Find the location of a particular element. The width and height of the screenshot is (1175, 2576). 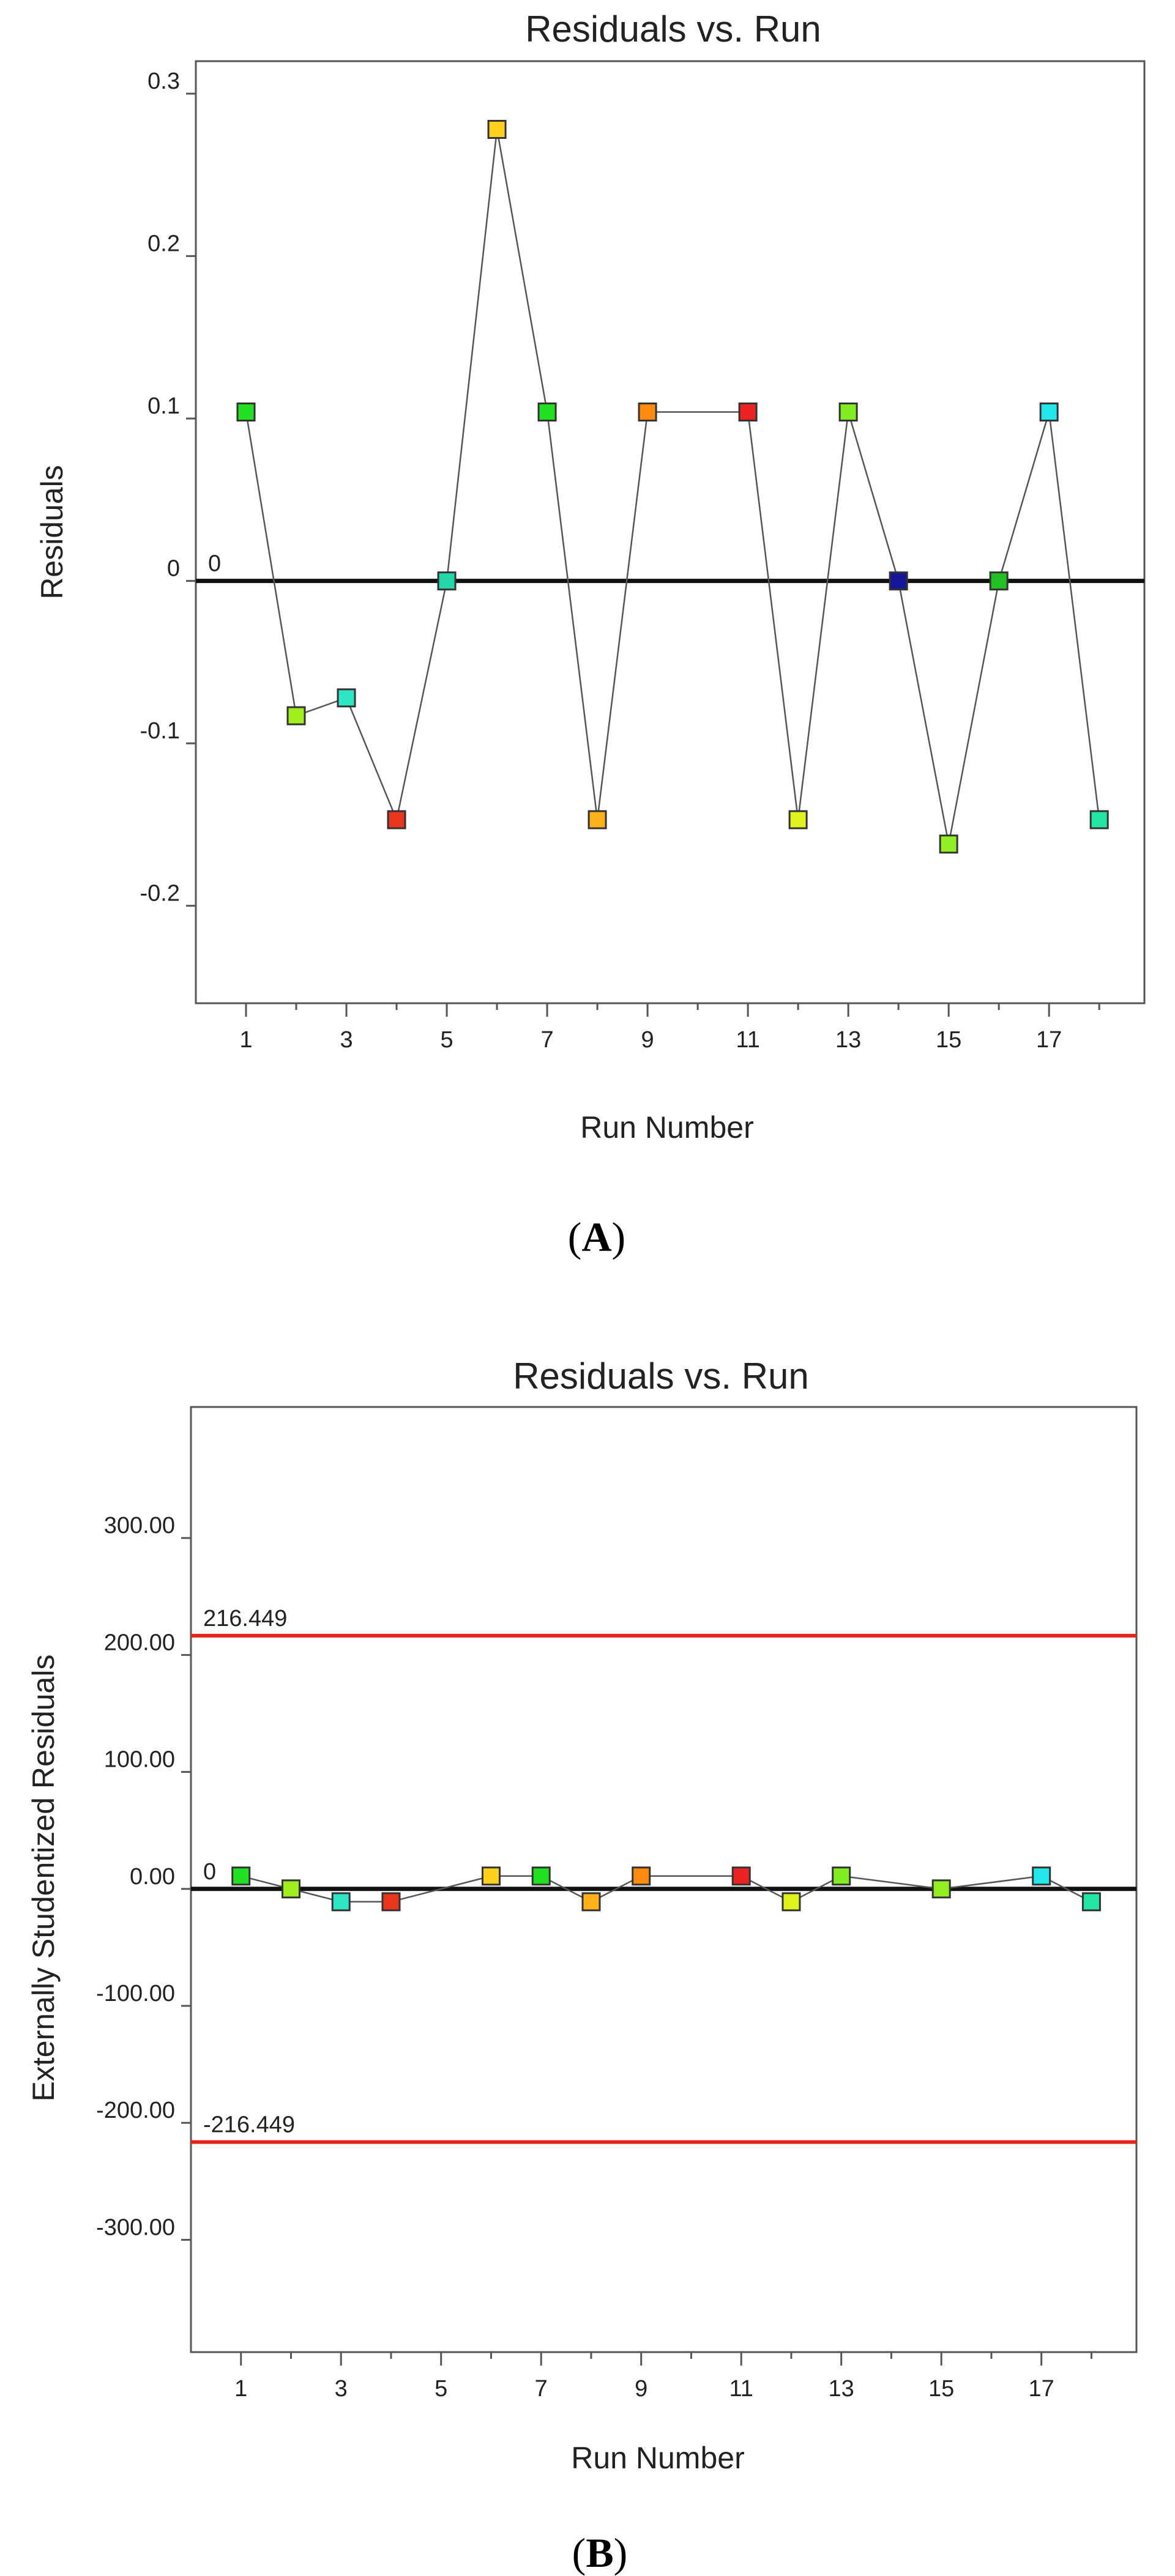

chart-a-x-tick-label: 5 is located at coordinates (446, 1040).